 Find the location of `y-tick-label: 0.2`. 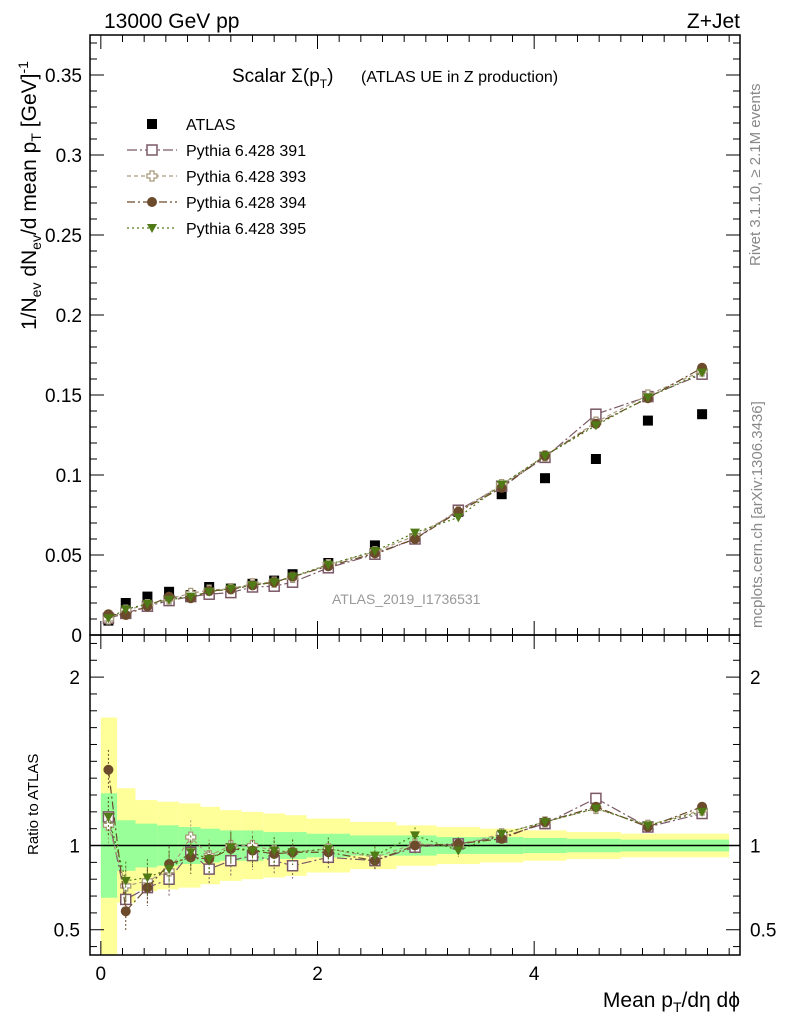

y-tick-label: 0.2 is located at coordinates (69, 316).